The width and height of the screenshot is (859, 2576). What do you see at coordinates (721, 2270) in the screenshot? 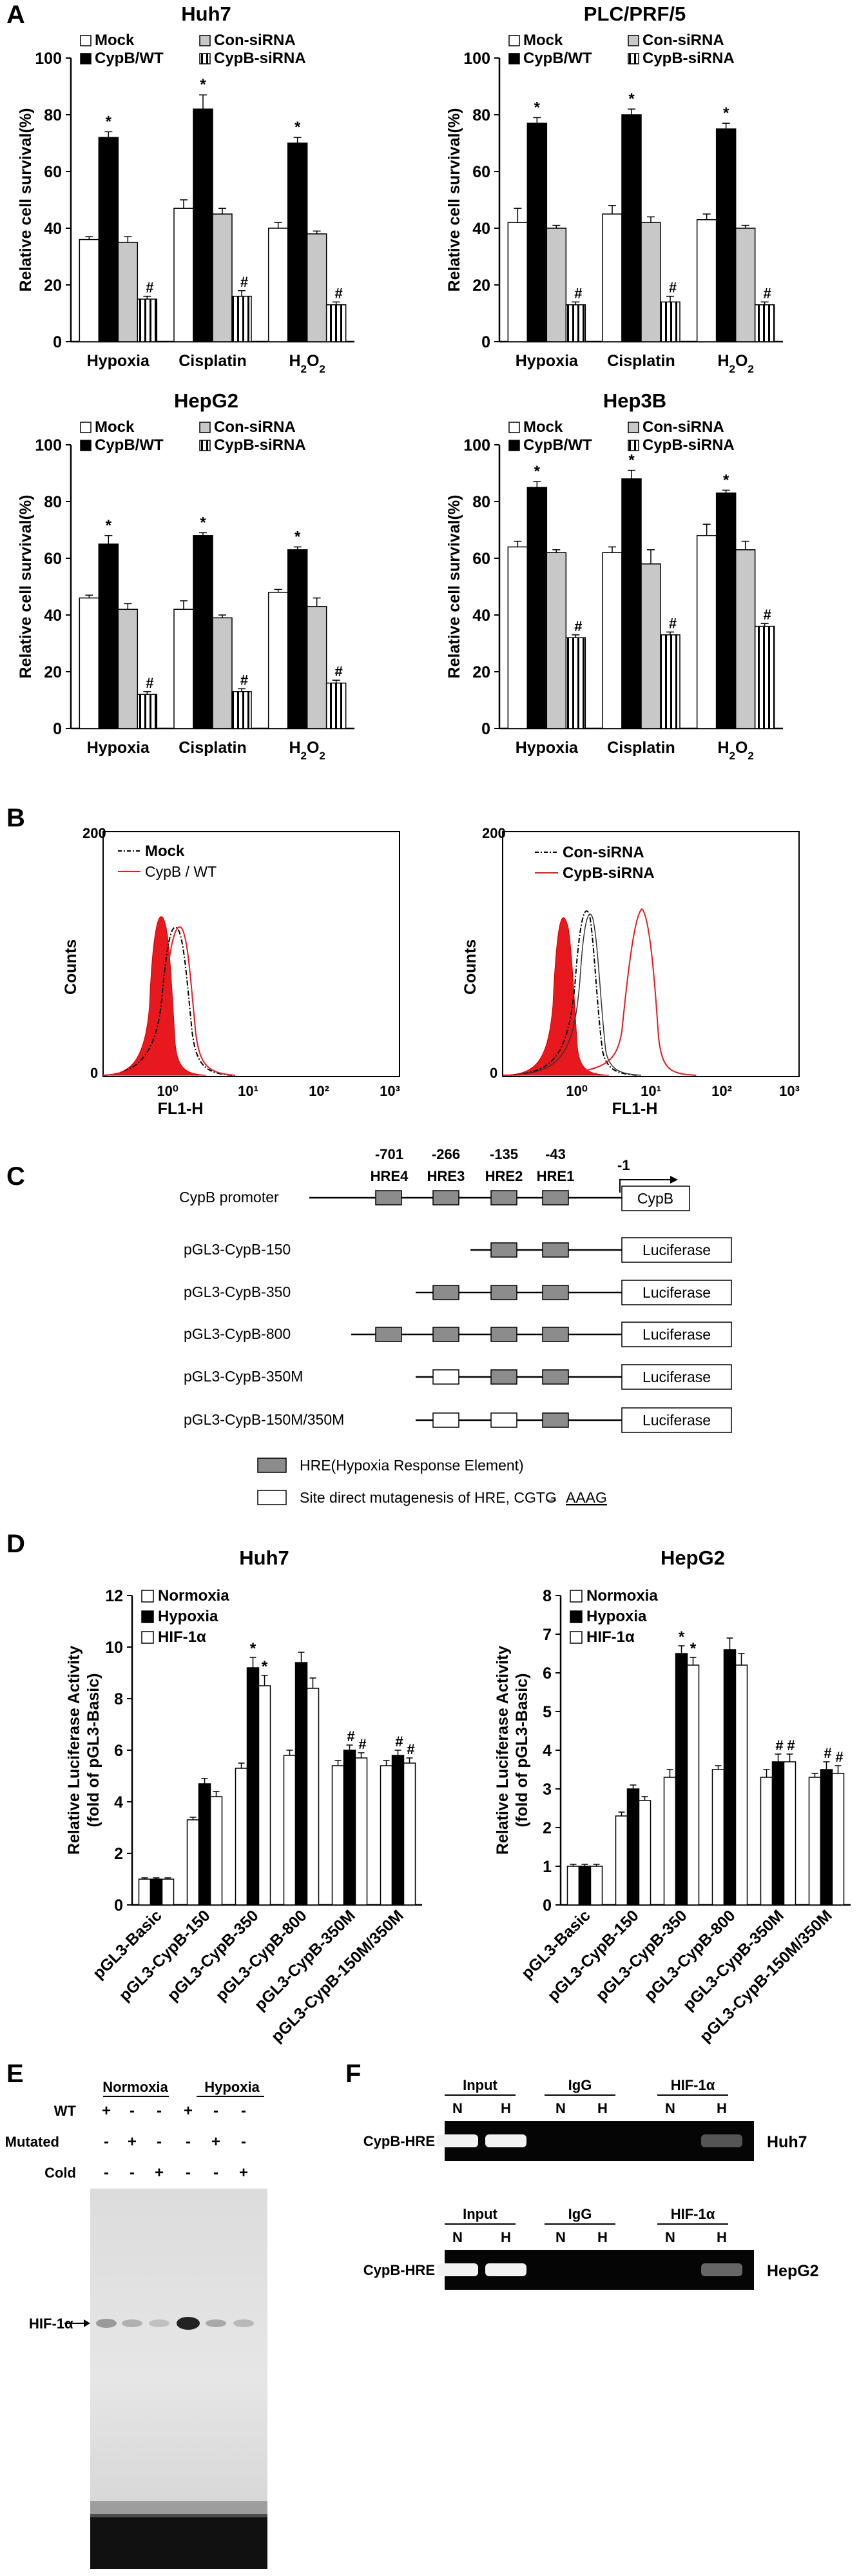
I see `chip-band-lane6` at bounding box center [721, 2270].